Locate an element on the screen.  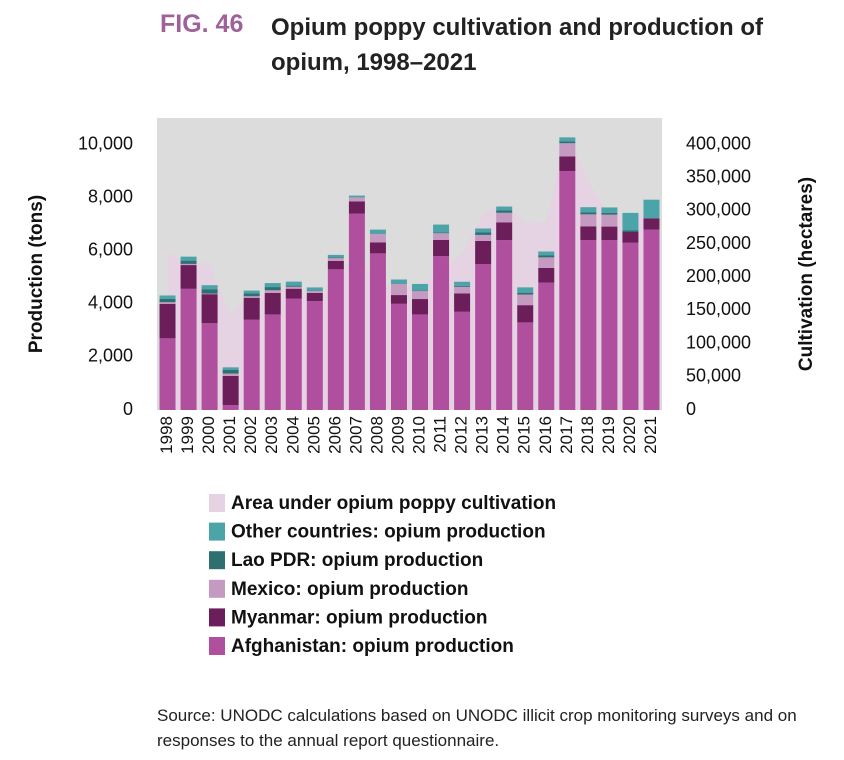
legend-label: Other countries: opium production is located at coordinates (388, 532).